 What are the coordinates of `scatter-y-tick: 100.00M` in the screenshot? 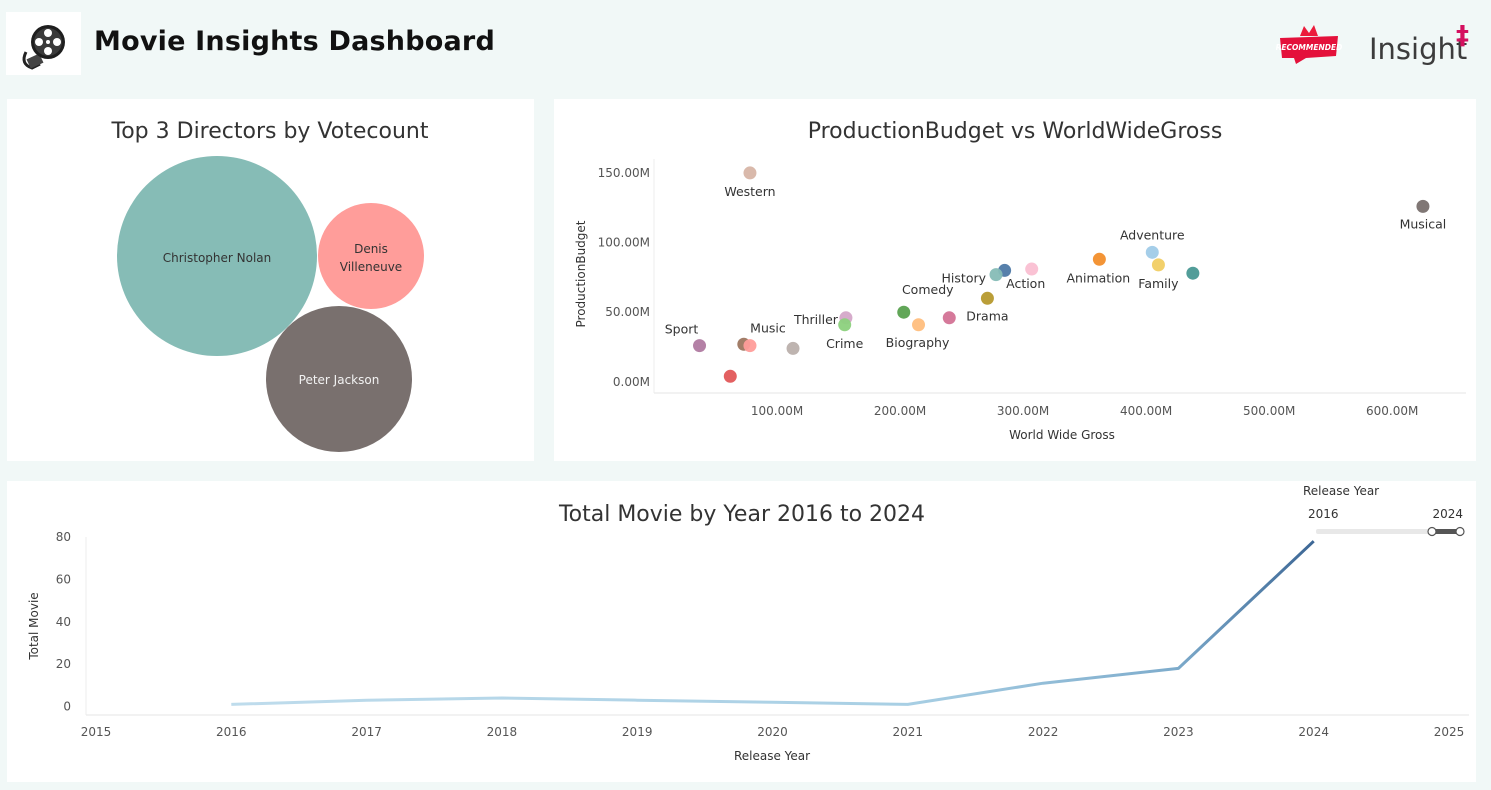 It's located at (624, 243).